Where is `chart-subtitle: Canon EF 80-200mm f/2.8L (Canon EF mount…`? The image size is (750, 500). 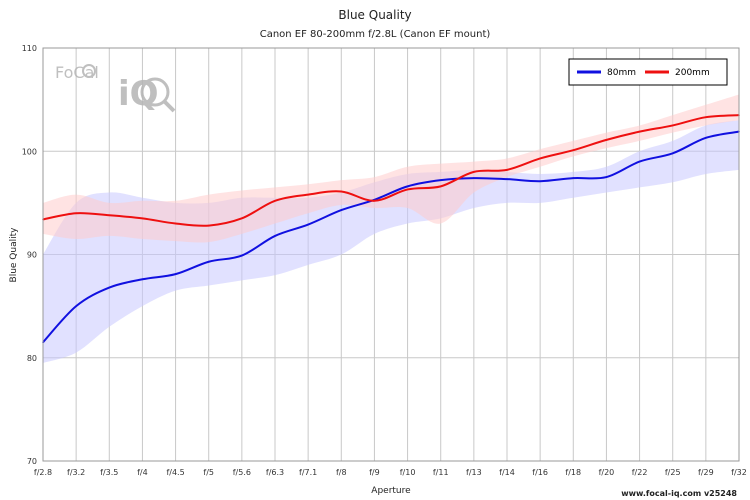
chart-subtitle: Canon EF 80-200mm f/2.8L (Canon EF mount… is located at coordinates (375, 34).